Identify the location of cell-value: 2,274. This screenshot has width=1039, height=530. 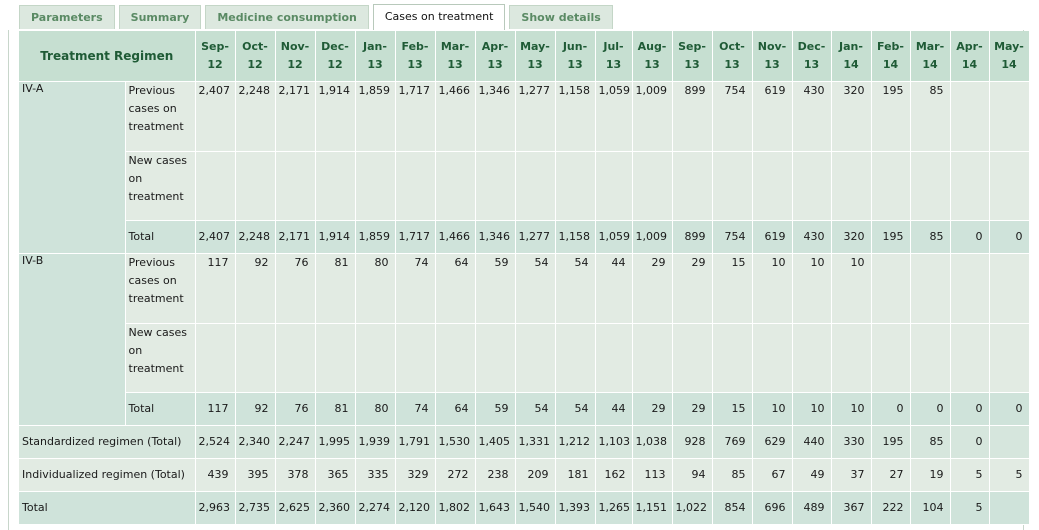
(375, 508).